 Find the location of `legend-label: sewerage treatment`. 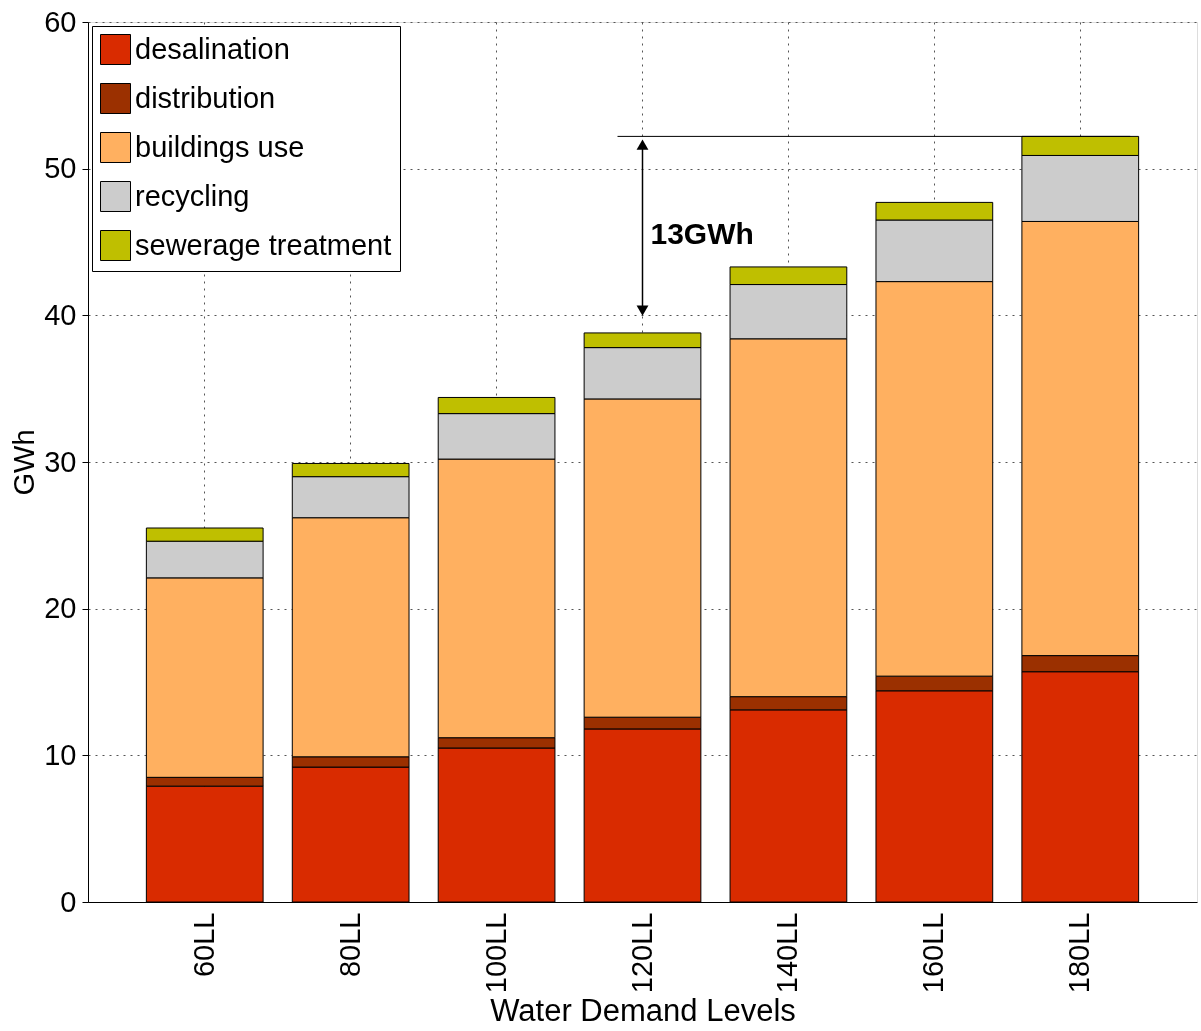

legend-label: sewerage treatment is located at coordinates (263, 244).